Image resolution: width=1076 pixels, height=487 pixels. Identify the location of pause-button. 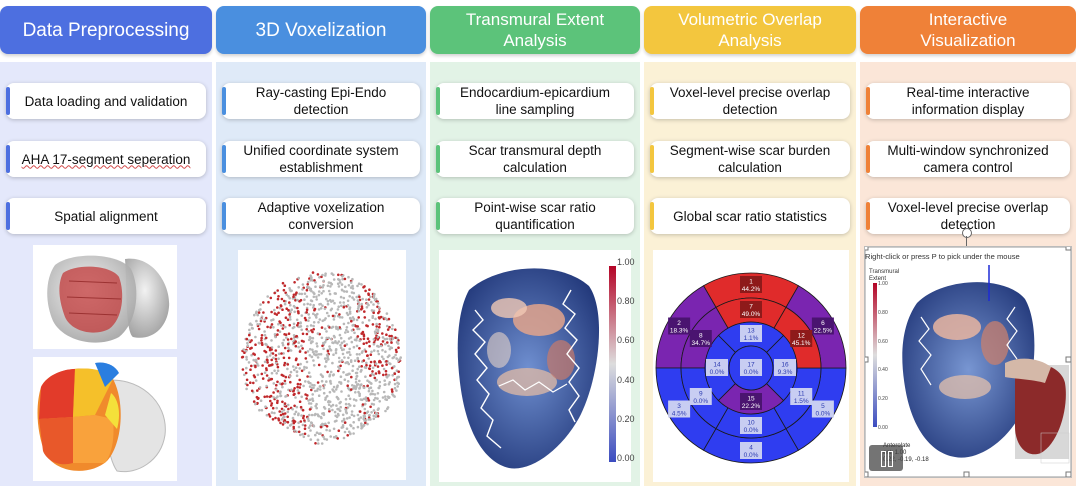
(886, 458).